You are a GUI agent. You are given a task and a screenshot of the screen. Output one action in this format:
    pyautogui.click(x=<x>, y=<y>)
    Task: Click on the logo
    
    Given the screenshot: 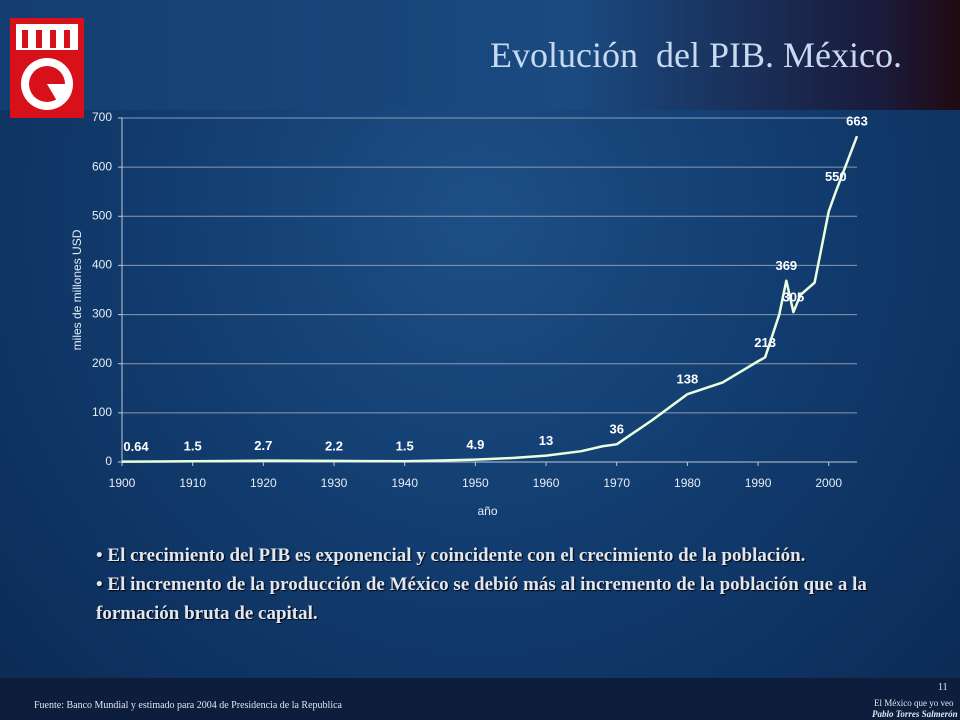 What is the action you would take?
    pyautogui.click(x=47, y=68)
    